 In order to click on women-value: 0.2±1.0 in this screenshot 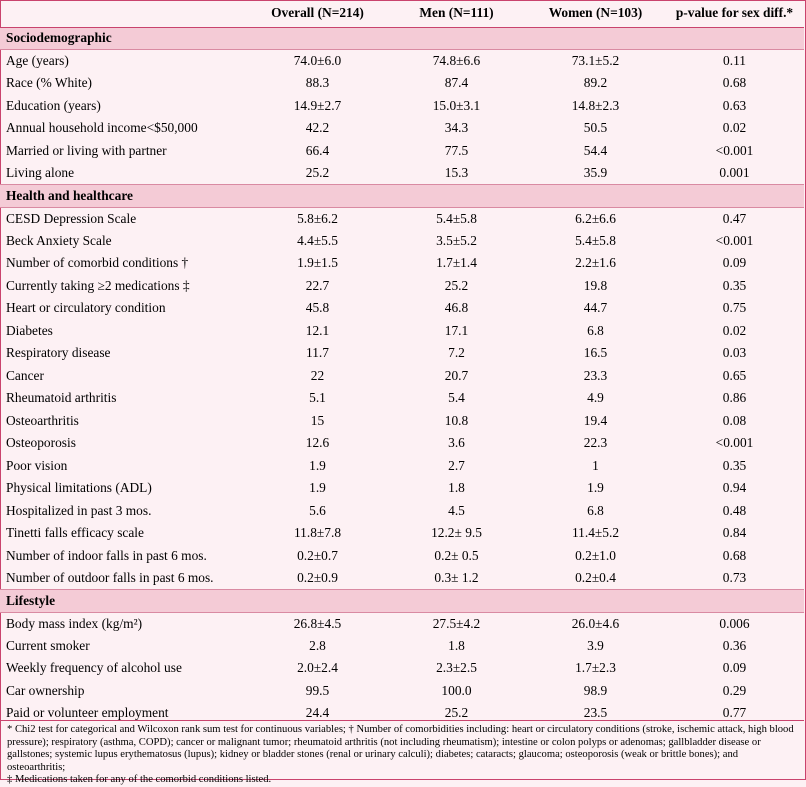, I will do `click(595, 555)`.